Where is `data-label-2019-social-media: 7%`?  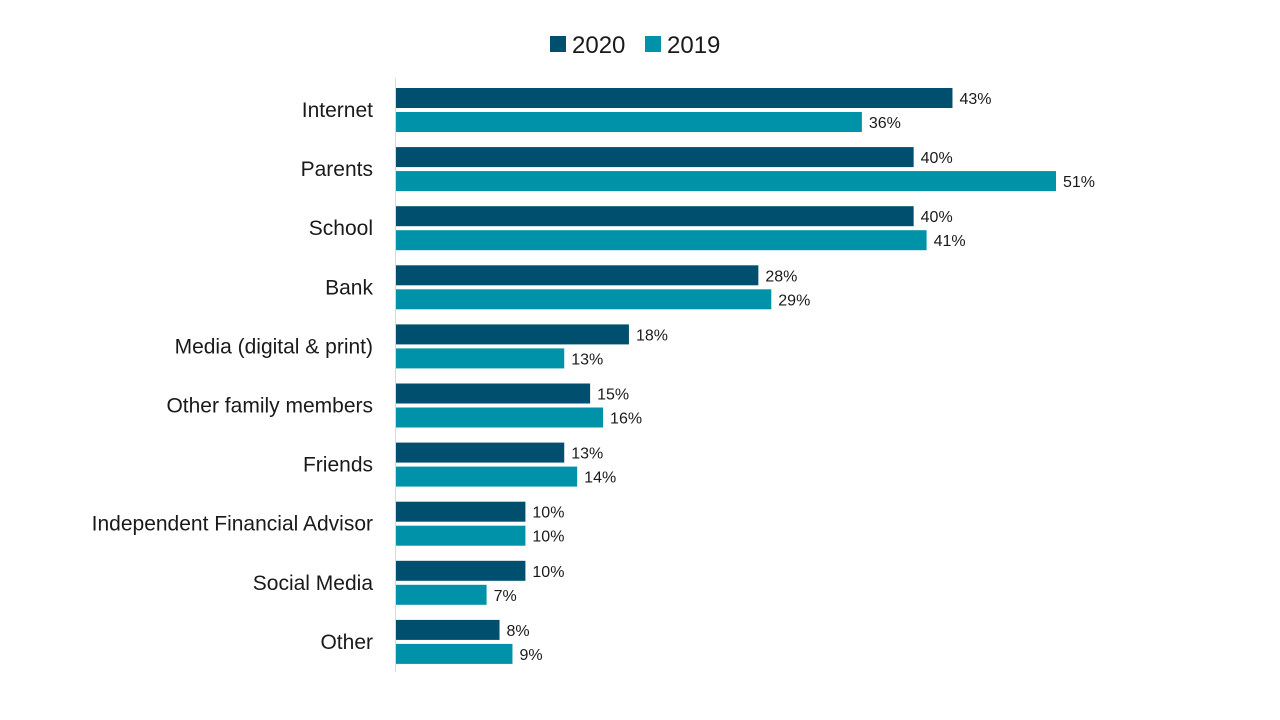
data-label-2019-social-media: 7% is located at coordinates (505, 596).